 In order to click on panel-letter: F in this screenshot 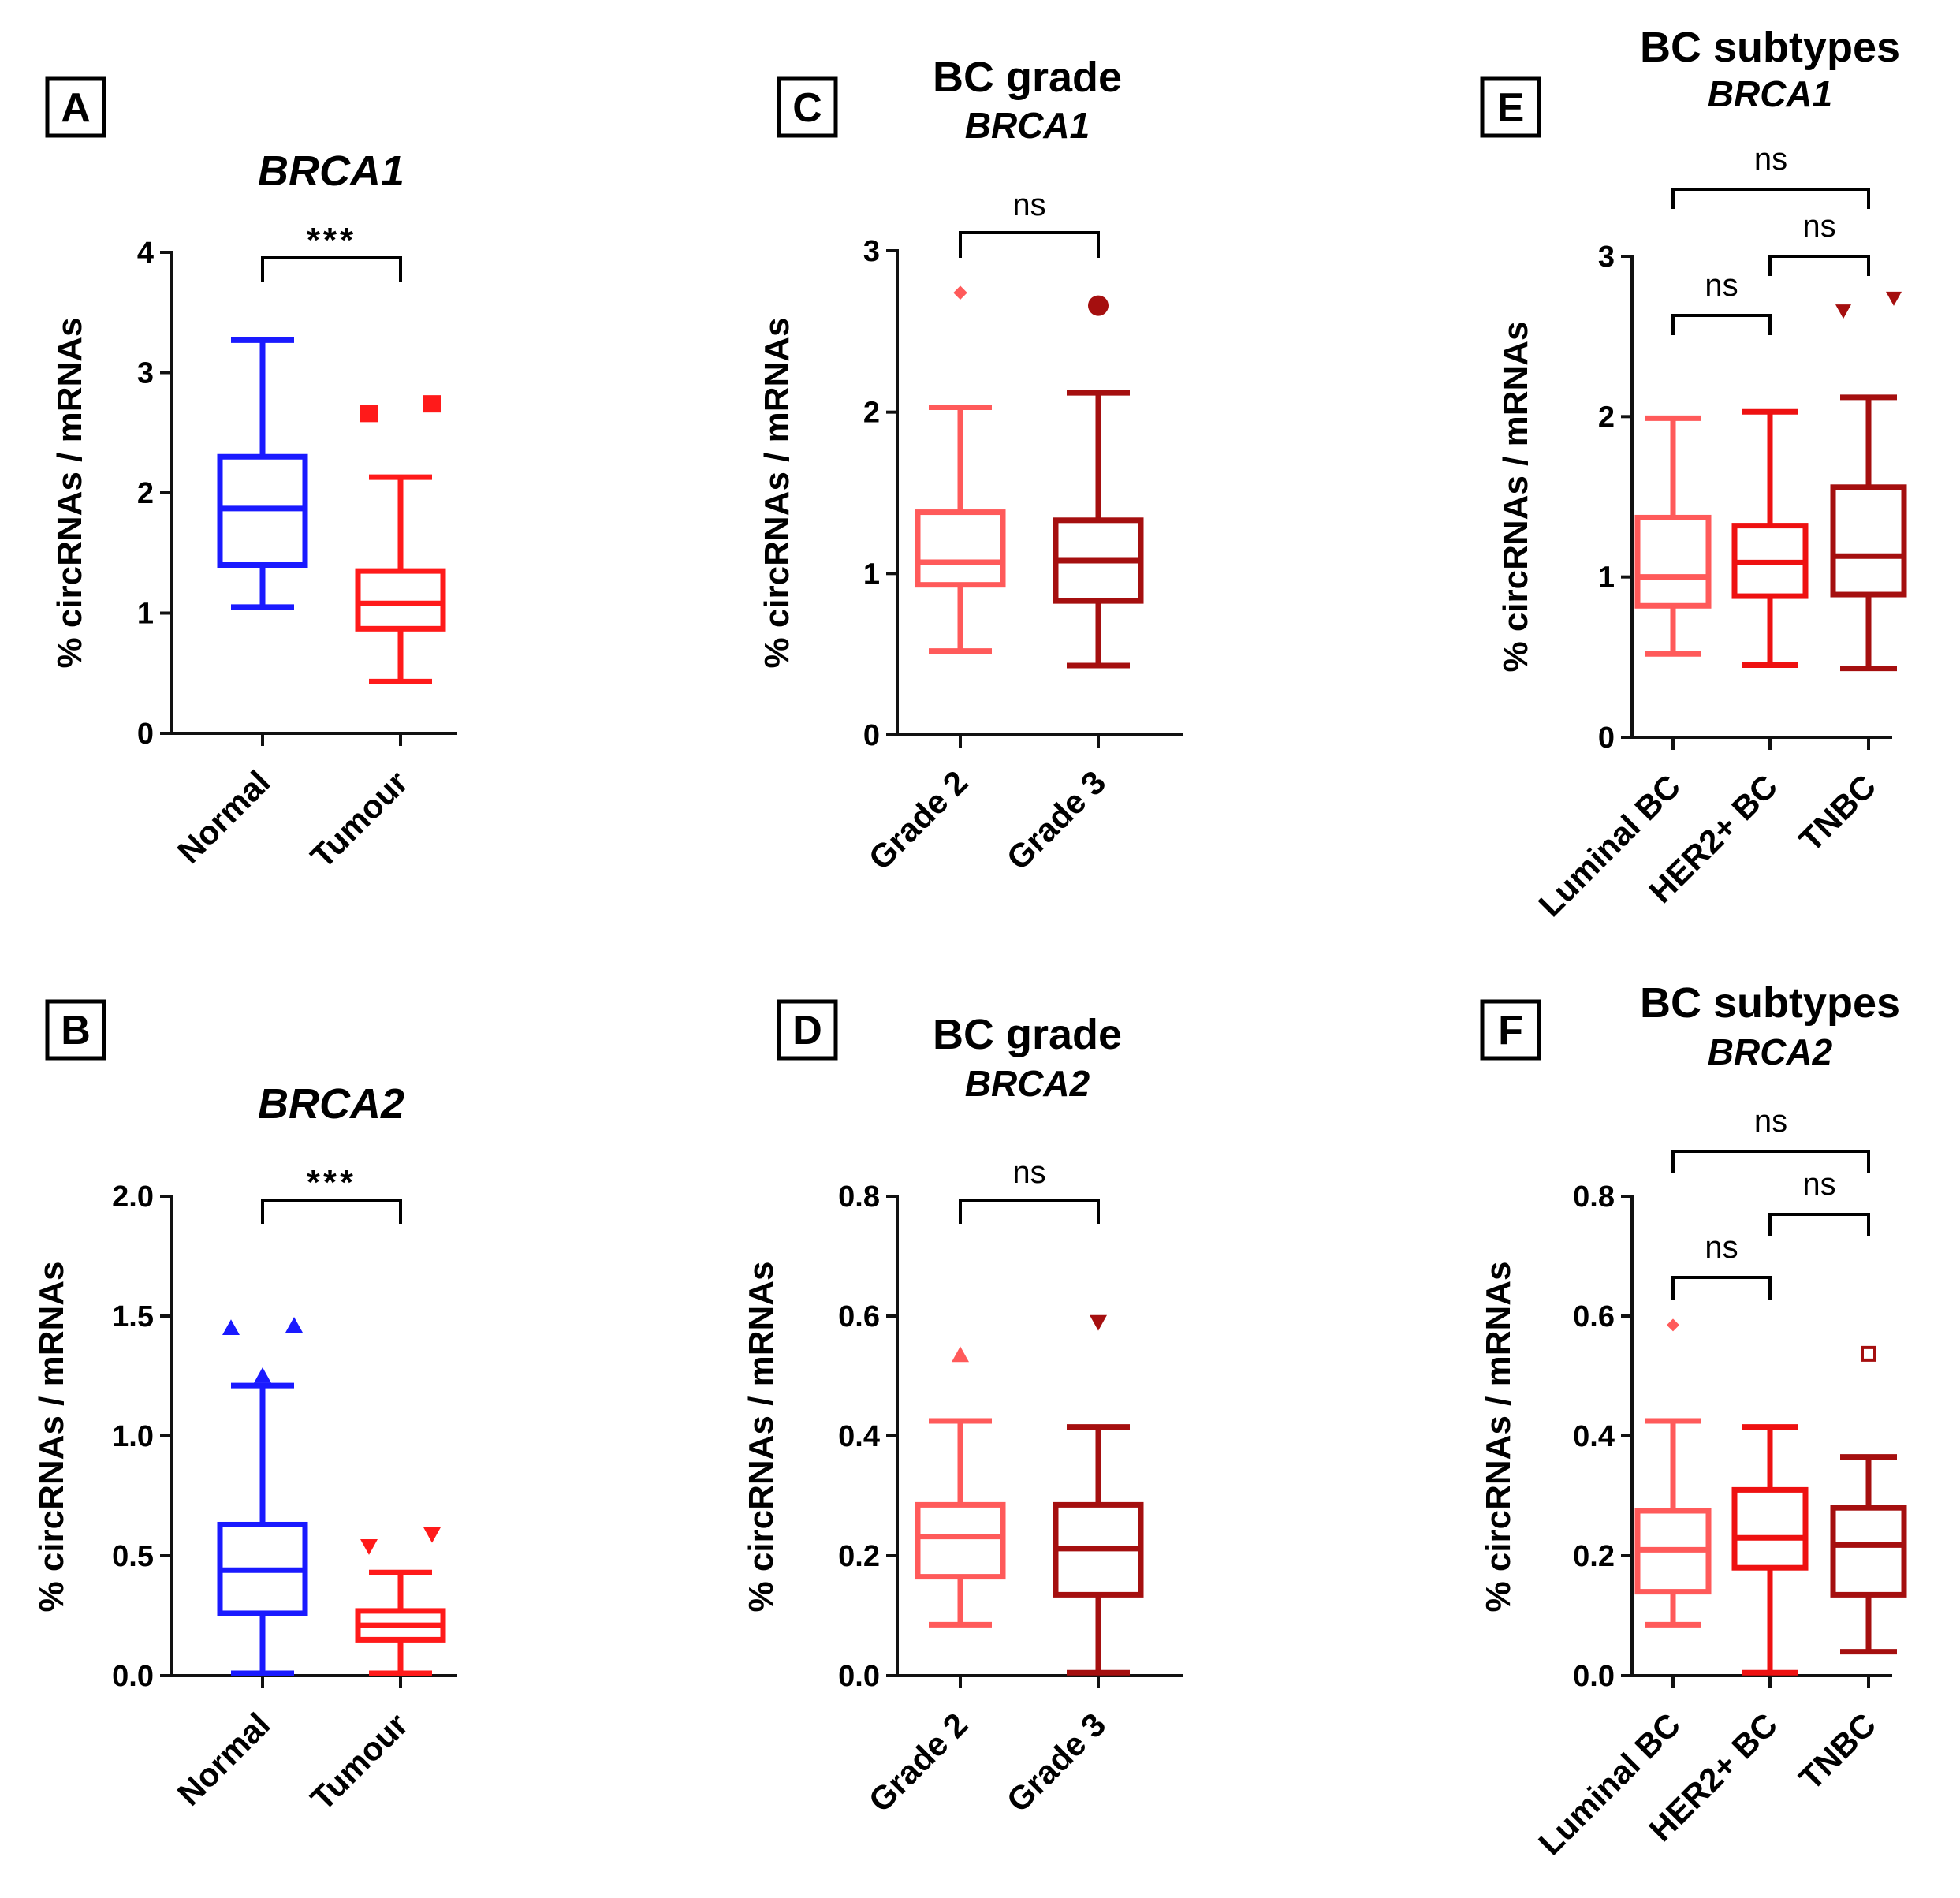, I will do `click(1510, 1030)`.